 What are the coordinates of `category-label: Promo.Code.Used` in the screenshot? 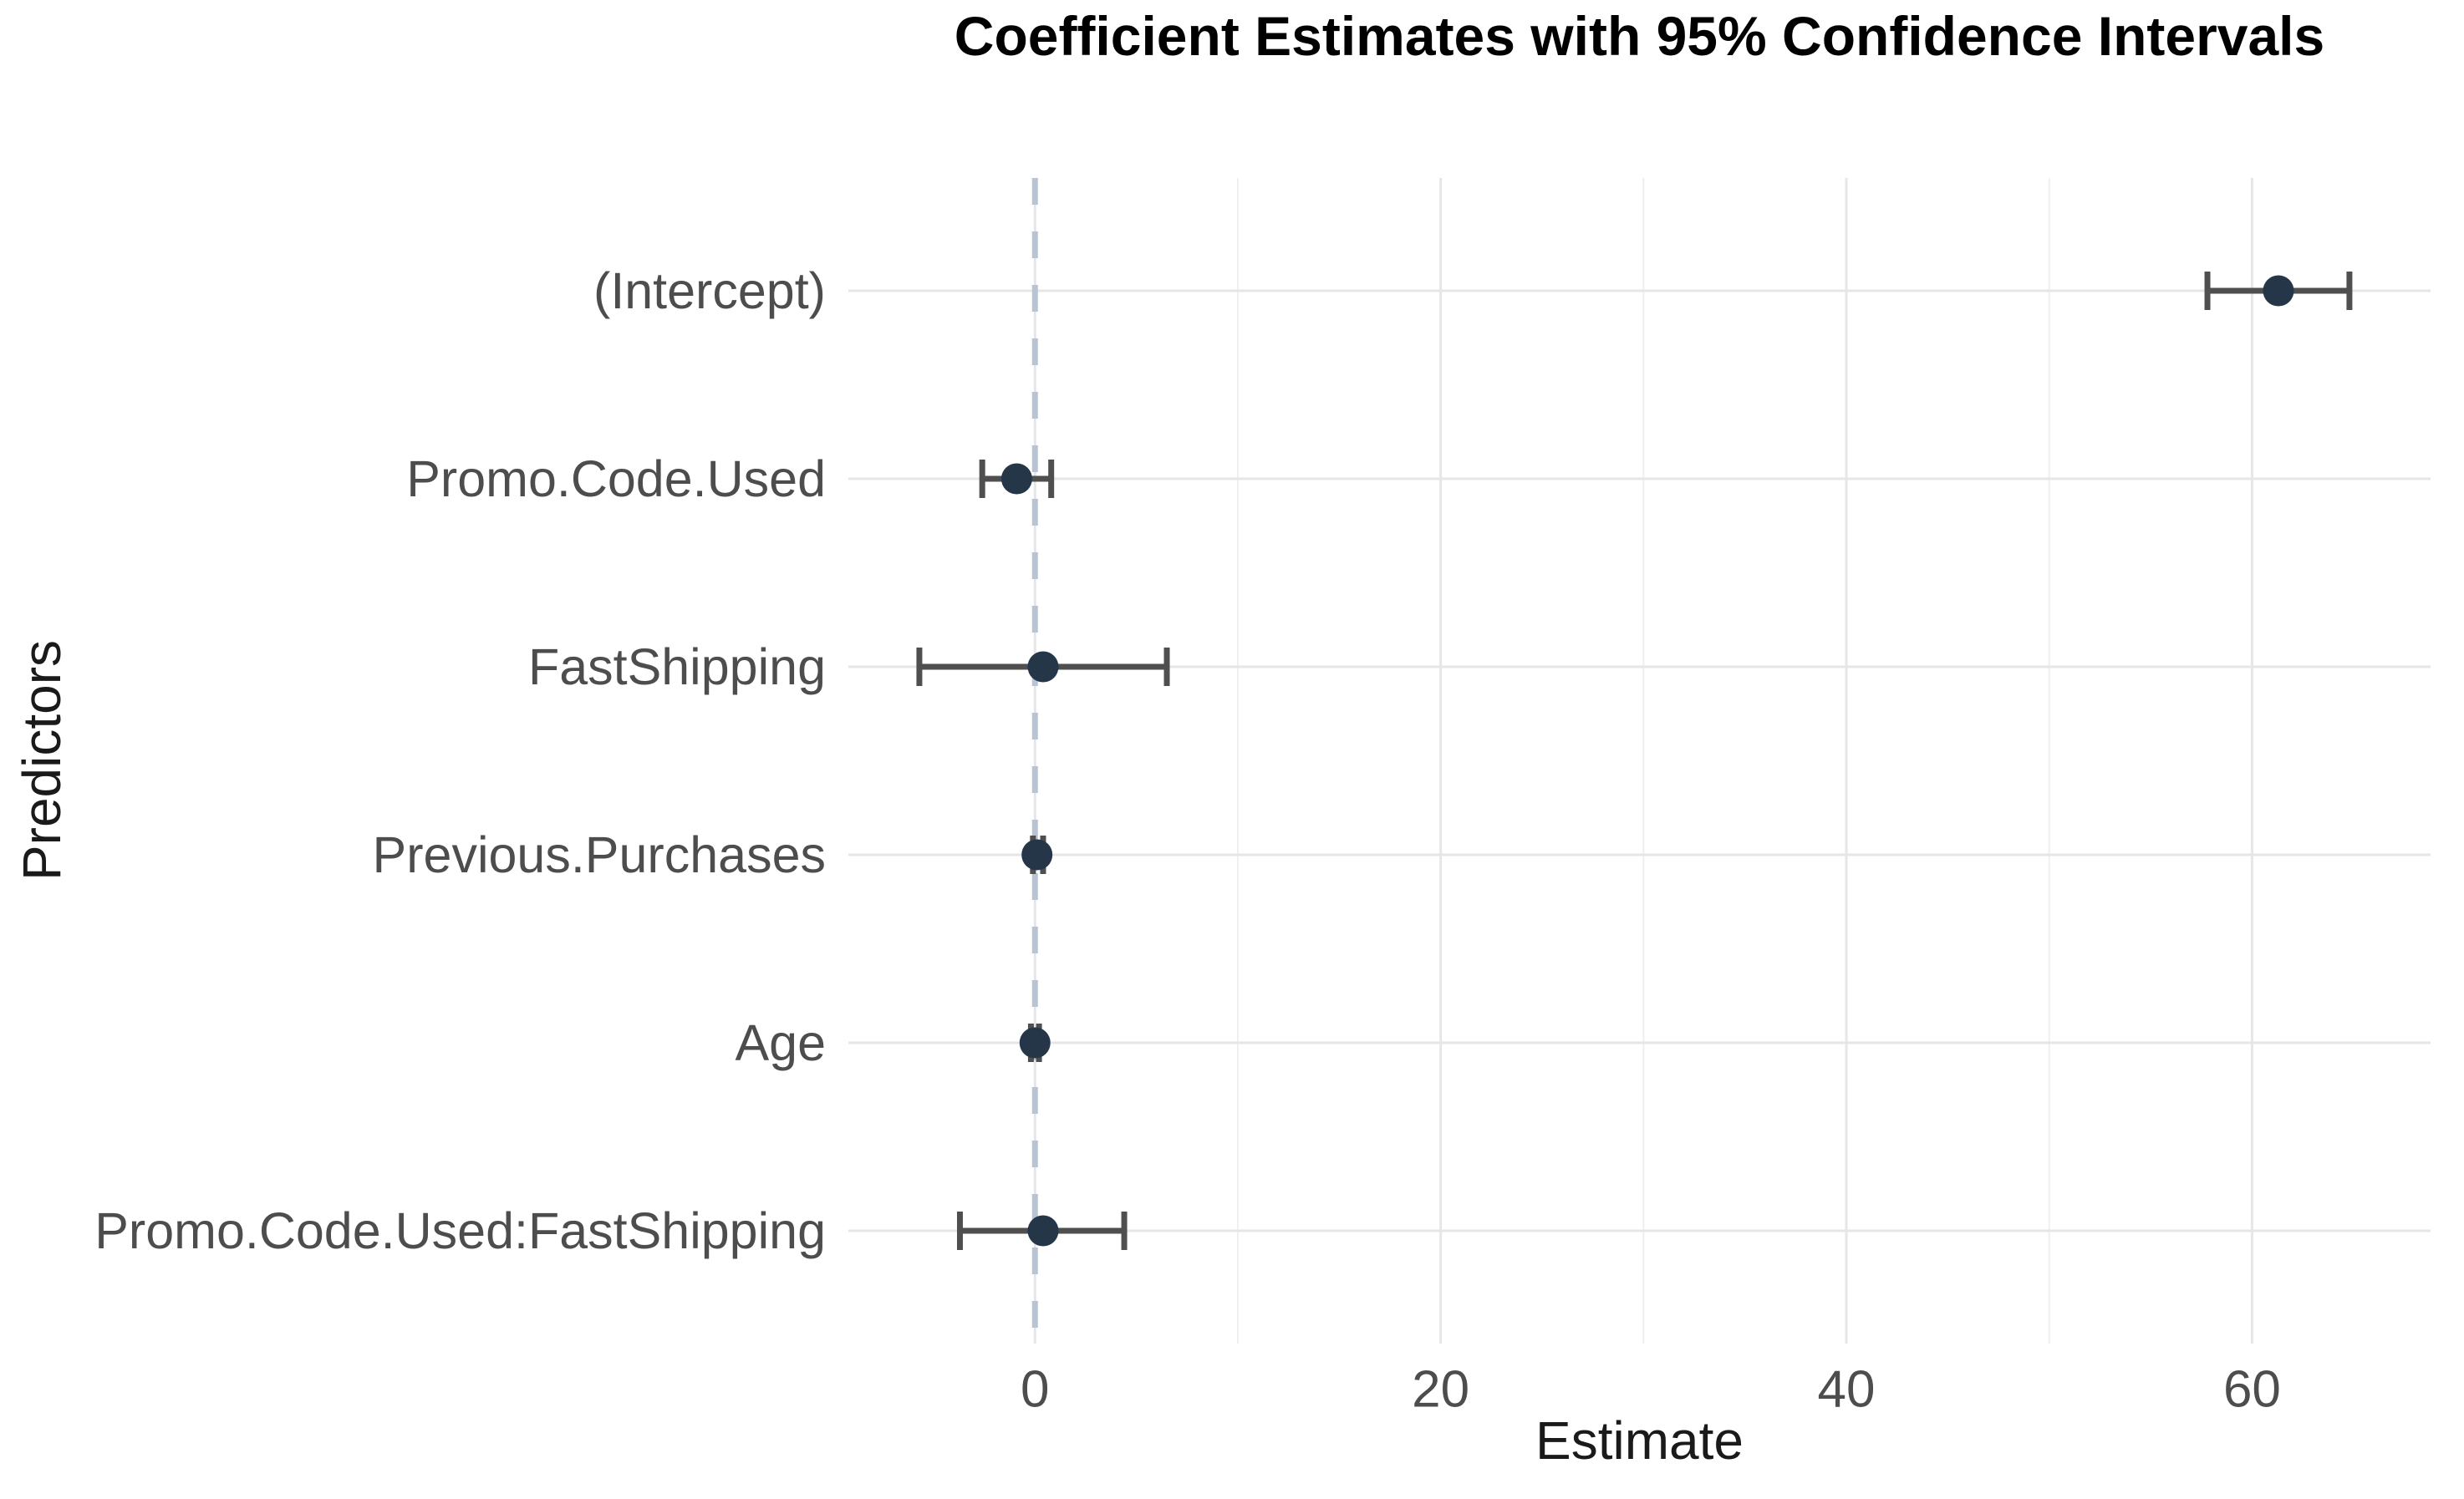 It's located at (616, 478).